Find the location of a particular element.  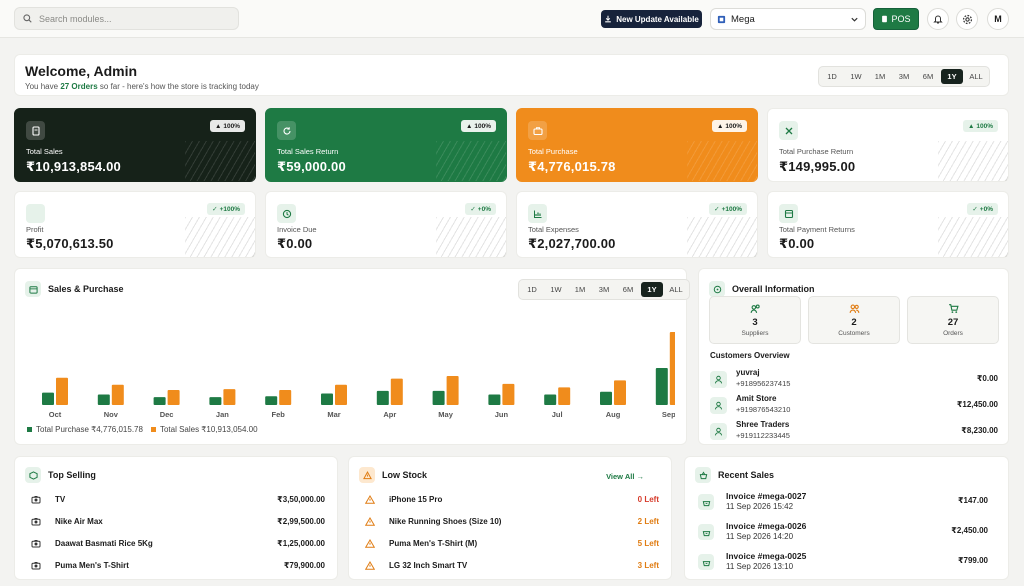

invoice-date: 11 Sep 2026 13:10 is located at coordinates (760, 566).